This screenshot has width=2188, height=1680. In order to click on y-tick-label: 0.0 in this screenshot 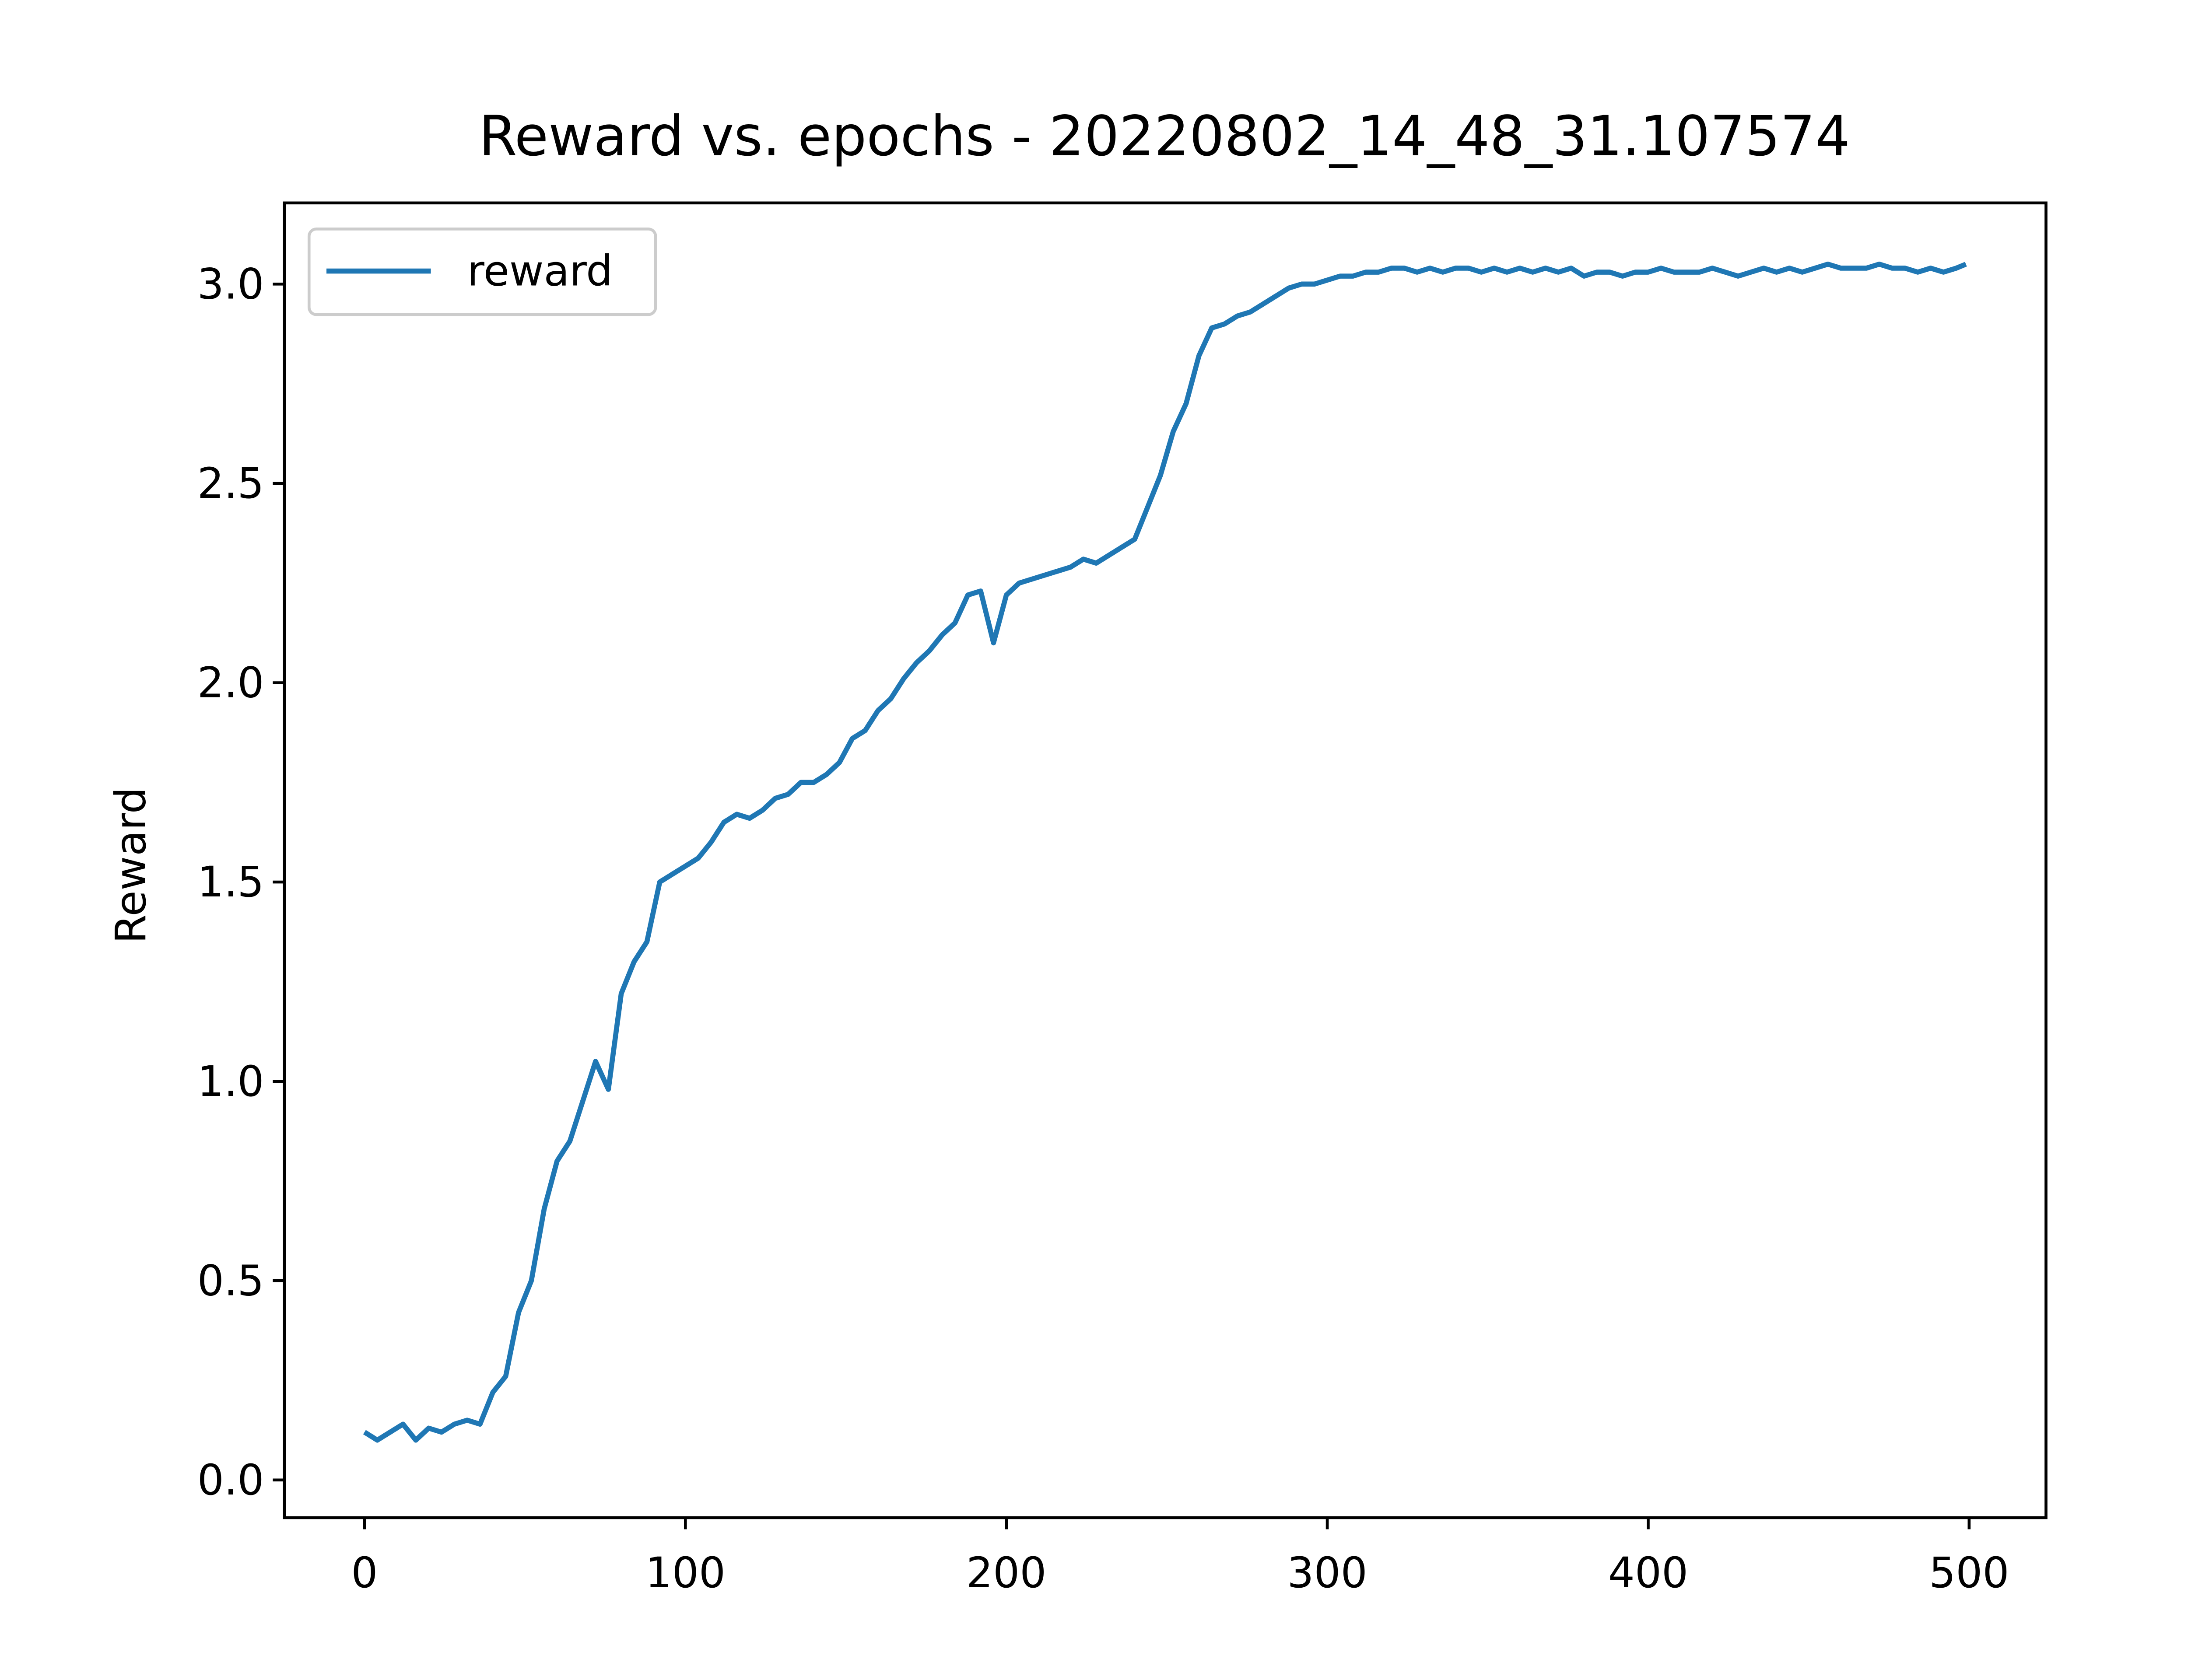, I will do `click(230, 1480)`.